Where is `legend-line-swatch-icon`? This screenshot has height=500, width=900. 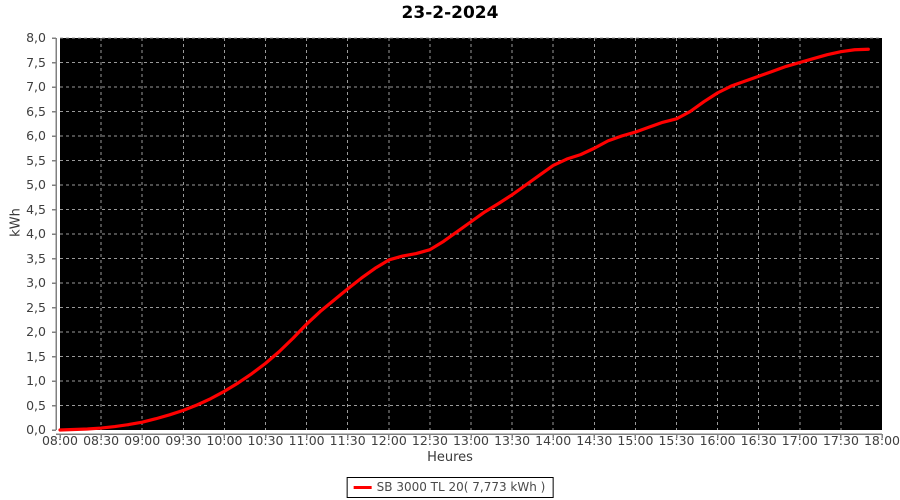 legend-line-swatch-icon is located at coordinates (362, 487).